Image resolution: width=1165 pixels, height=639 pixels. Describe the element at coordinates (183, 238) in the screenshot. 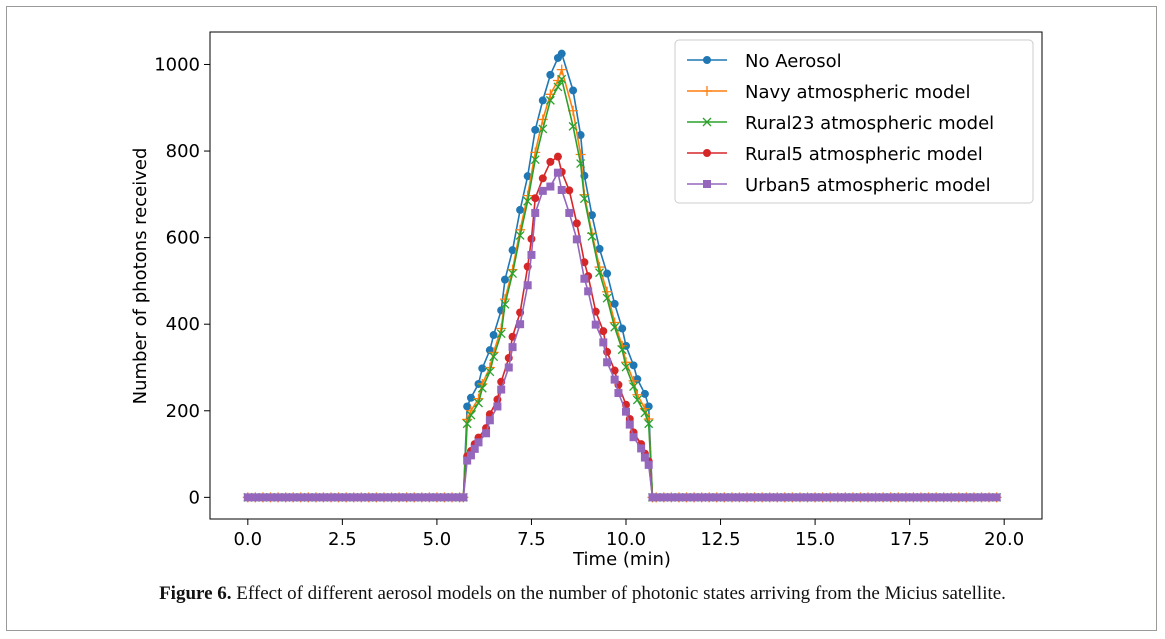

I see `y-tick-label: 600` at that location.